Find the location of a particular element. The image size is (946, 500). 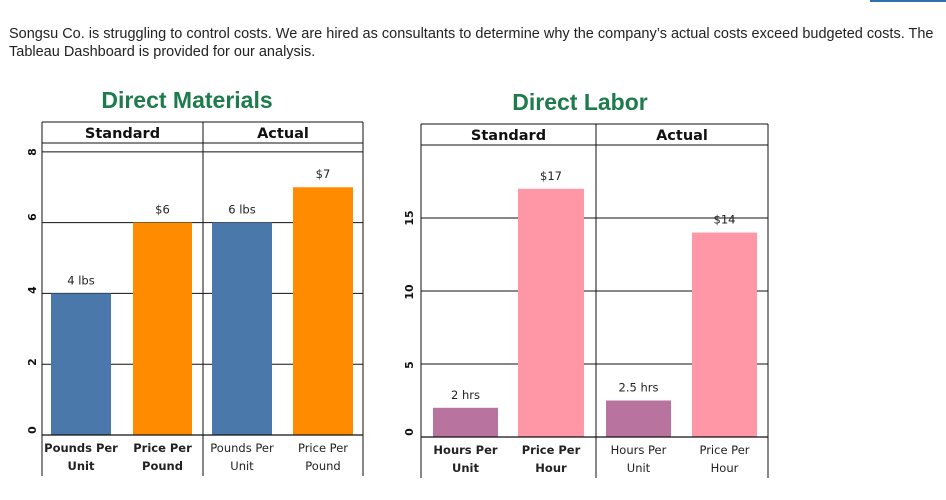

chart1-category-label-2-line1: Price Per is located at coordinates (162, 448).